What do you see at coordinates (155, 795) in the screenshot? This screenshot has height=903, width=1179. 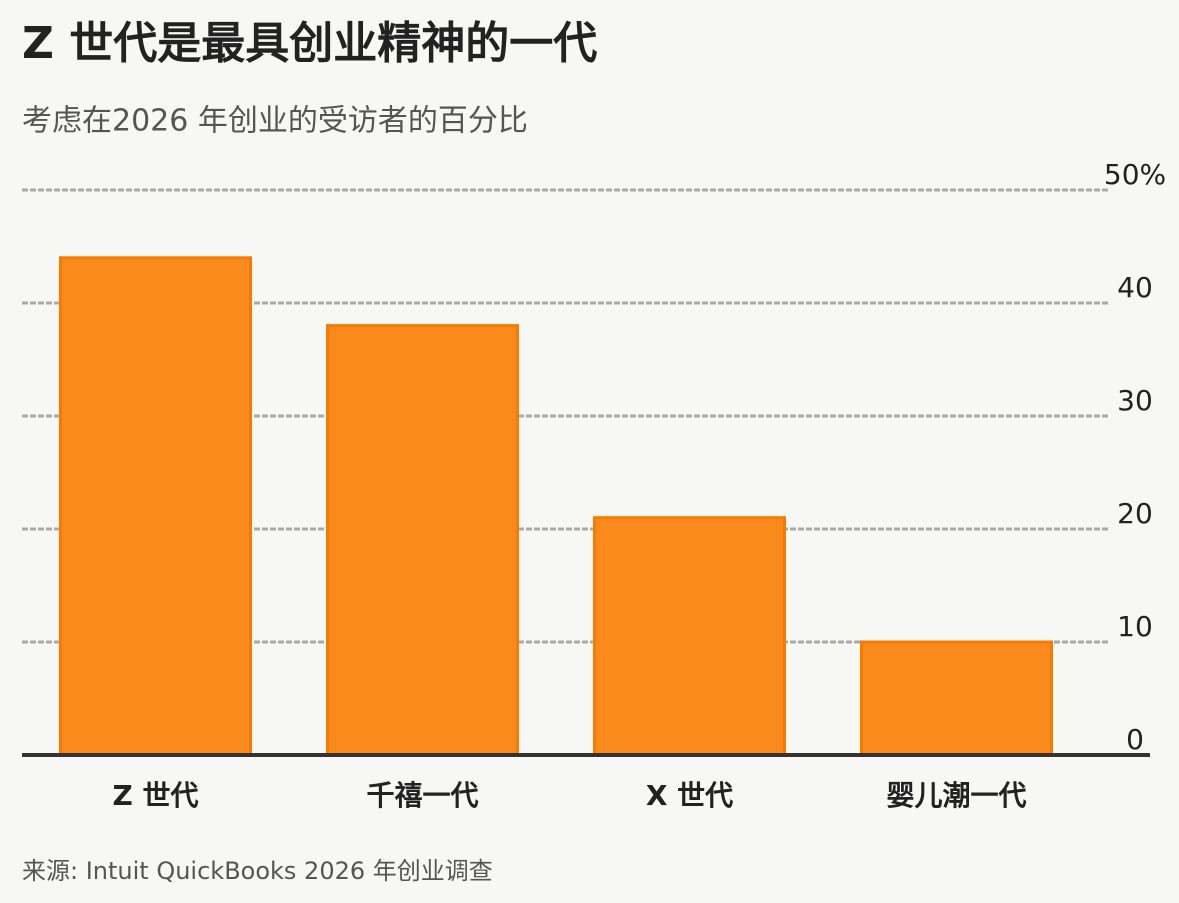 I see `x-tick-label: Z 世代` at bounding box center [155, 795].